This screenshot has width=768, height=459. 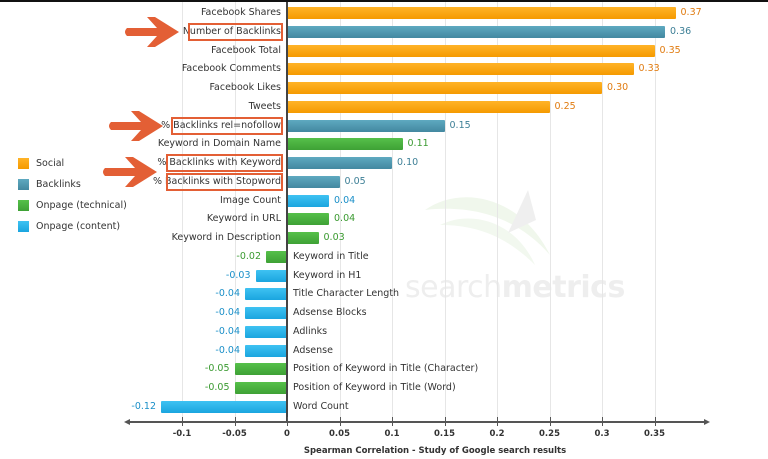 I want to click on value-label: 0.25, so click(x=565, y=106).